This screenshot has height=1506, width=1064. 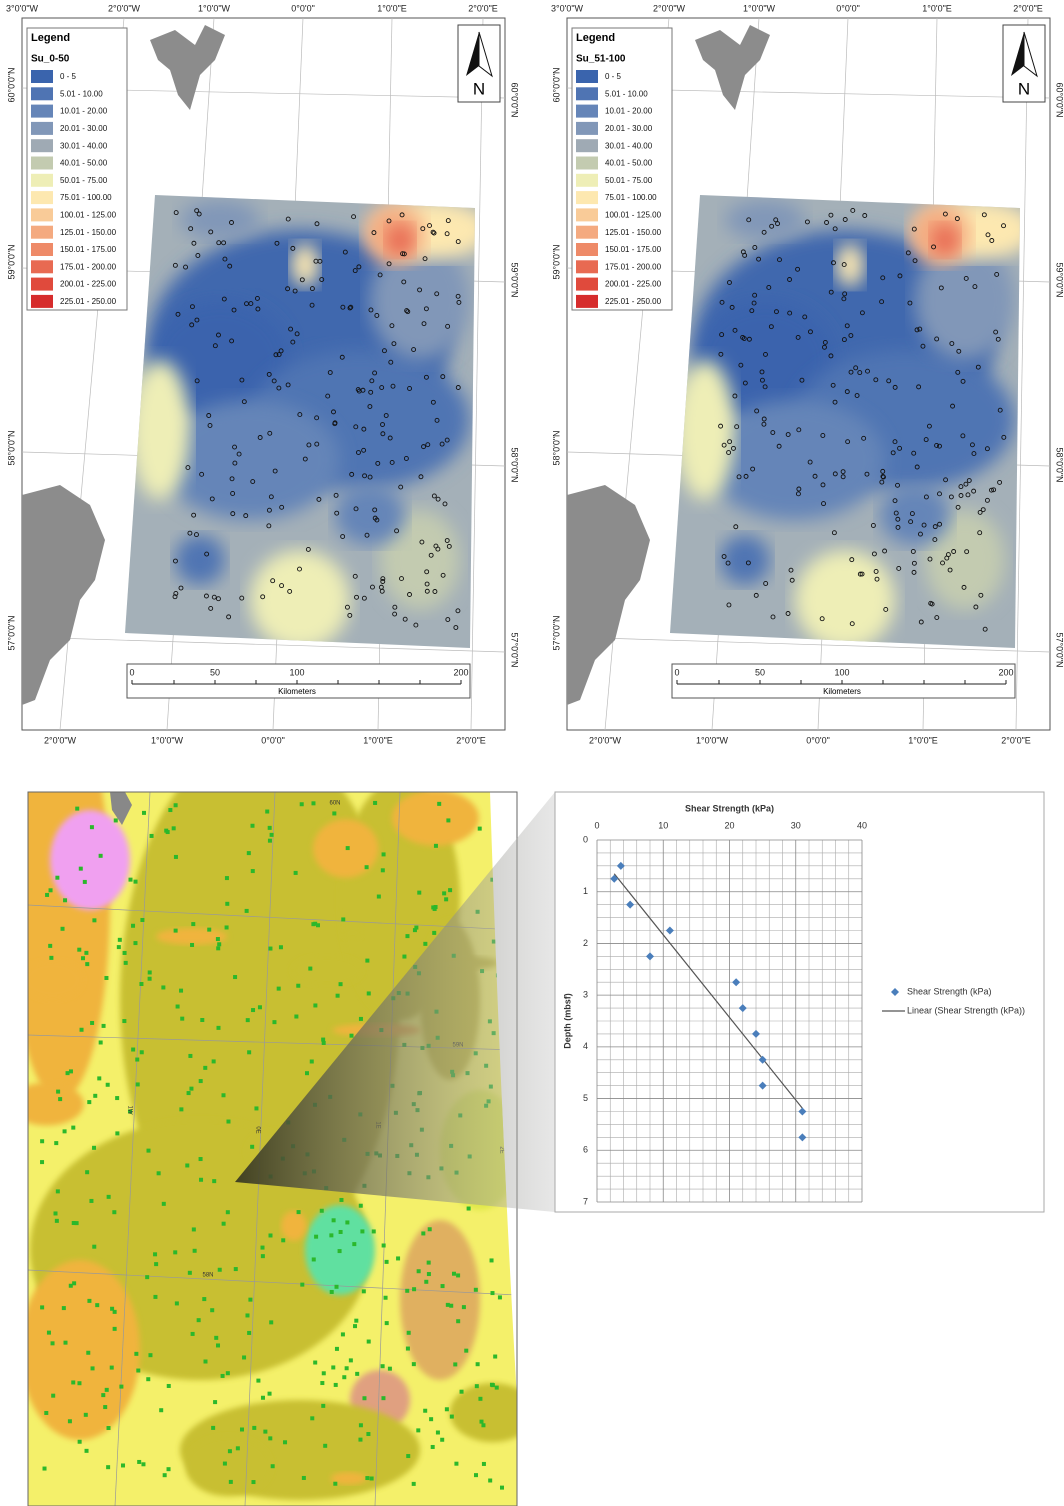 What do you see at coordinates (1059, 99) in the screenshot?
I see `lat-label: 60°0'0"N` at bounding box center [1059, 99].